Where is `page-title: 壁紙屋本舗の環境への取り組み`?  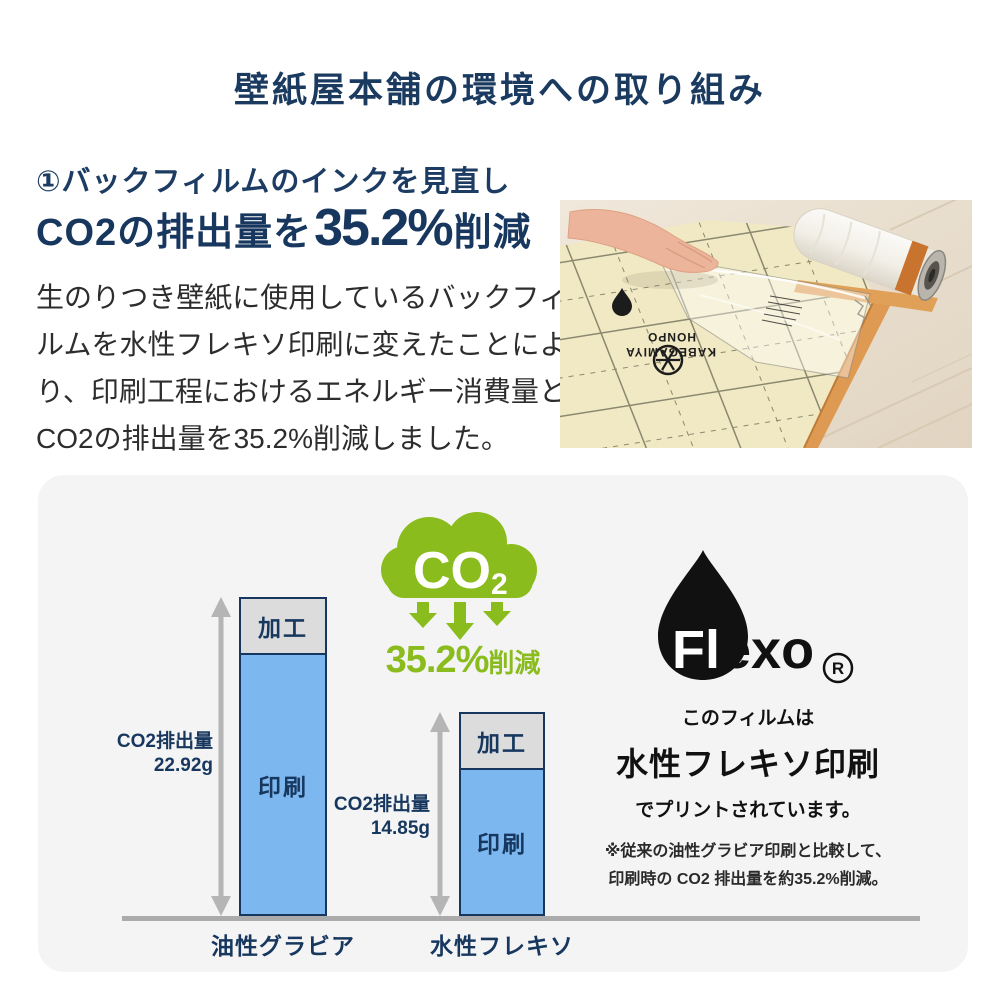 page-title: 壁紙屋本舗の環境への取り組み is located at coordinates (499, 90).